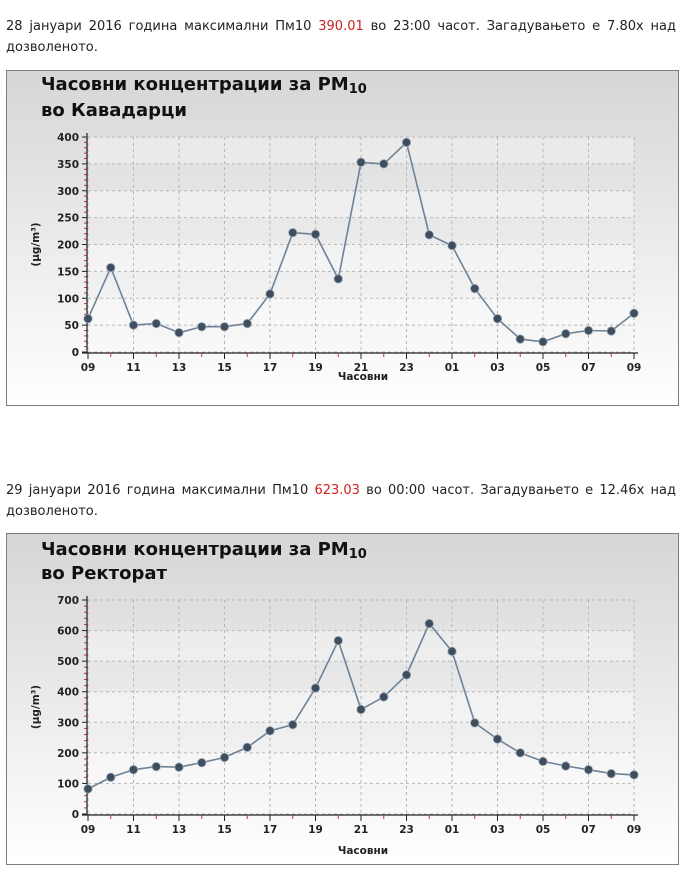  I want to click on chart-1-title-subscript: 10, so click(358, 89).